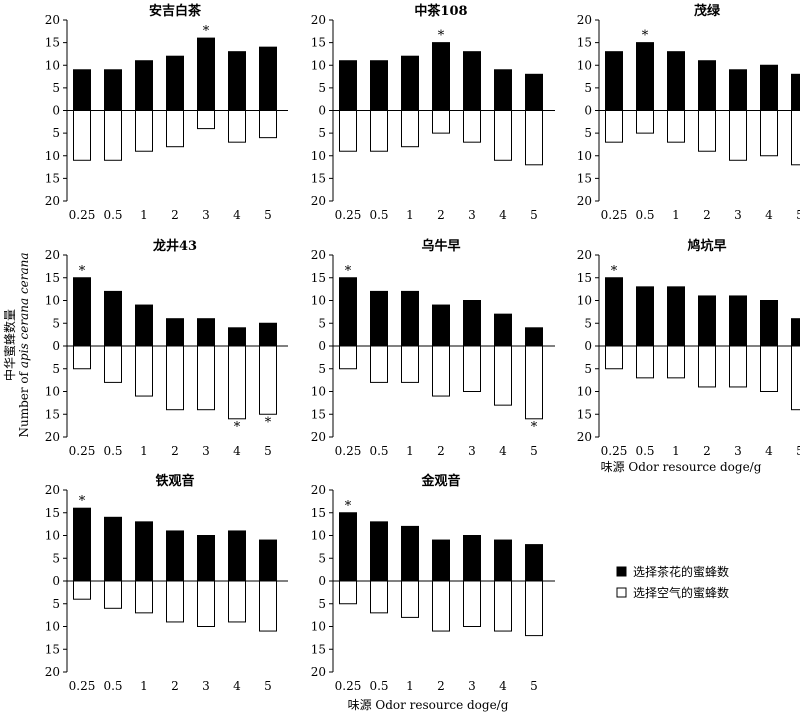 This screenshot has height=714, width=800. Describe the element at coordinates (440, 11) in the screenshot. I see `panel-title: 中茶108` at that location.